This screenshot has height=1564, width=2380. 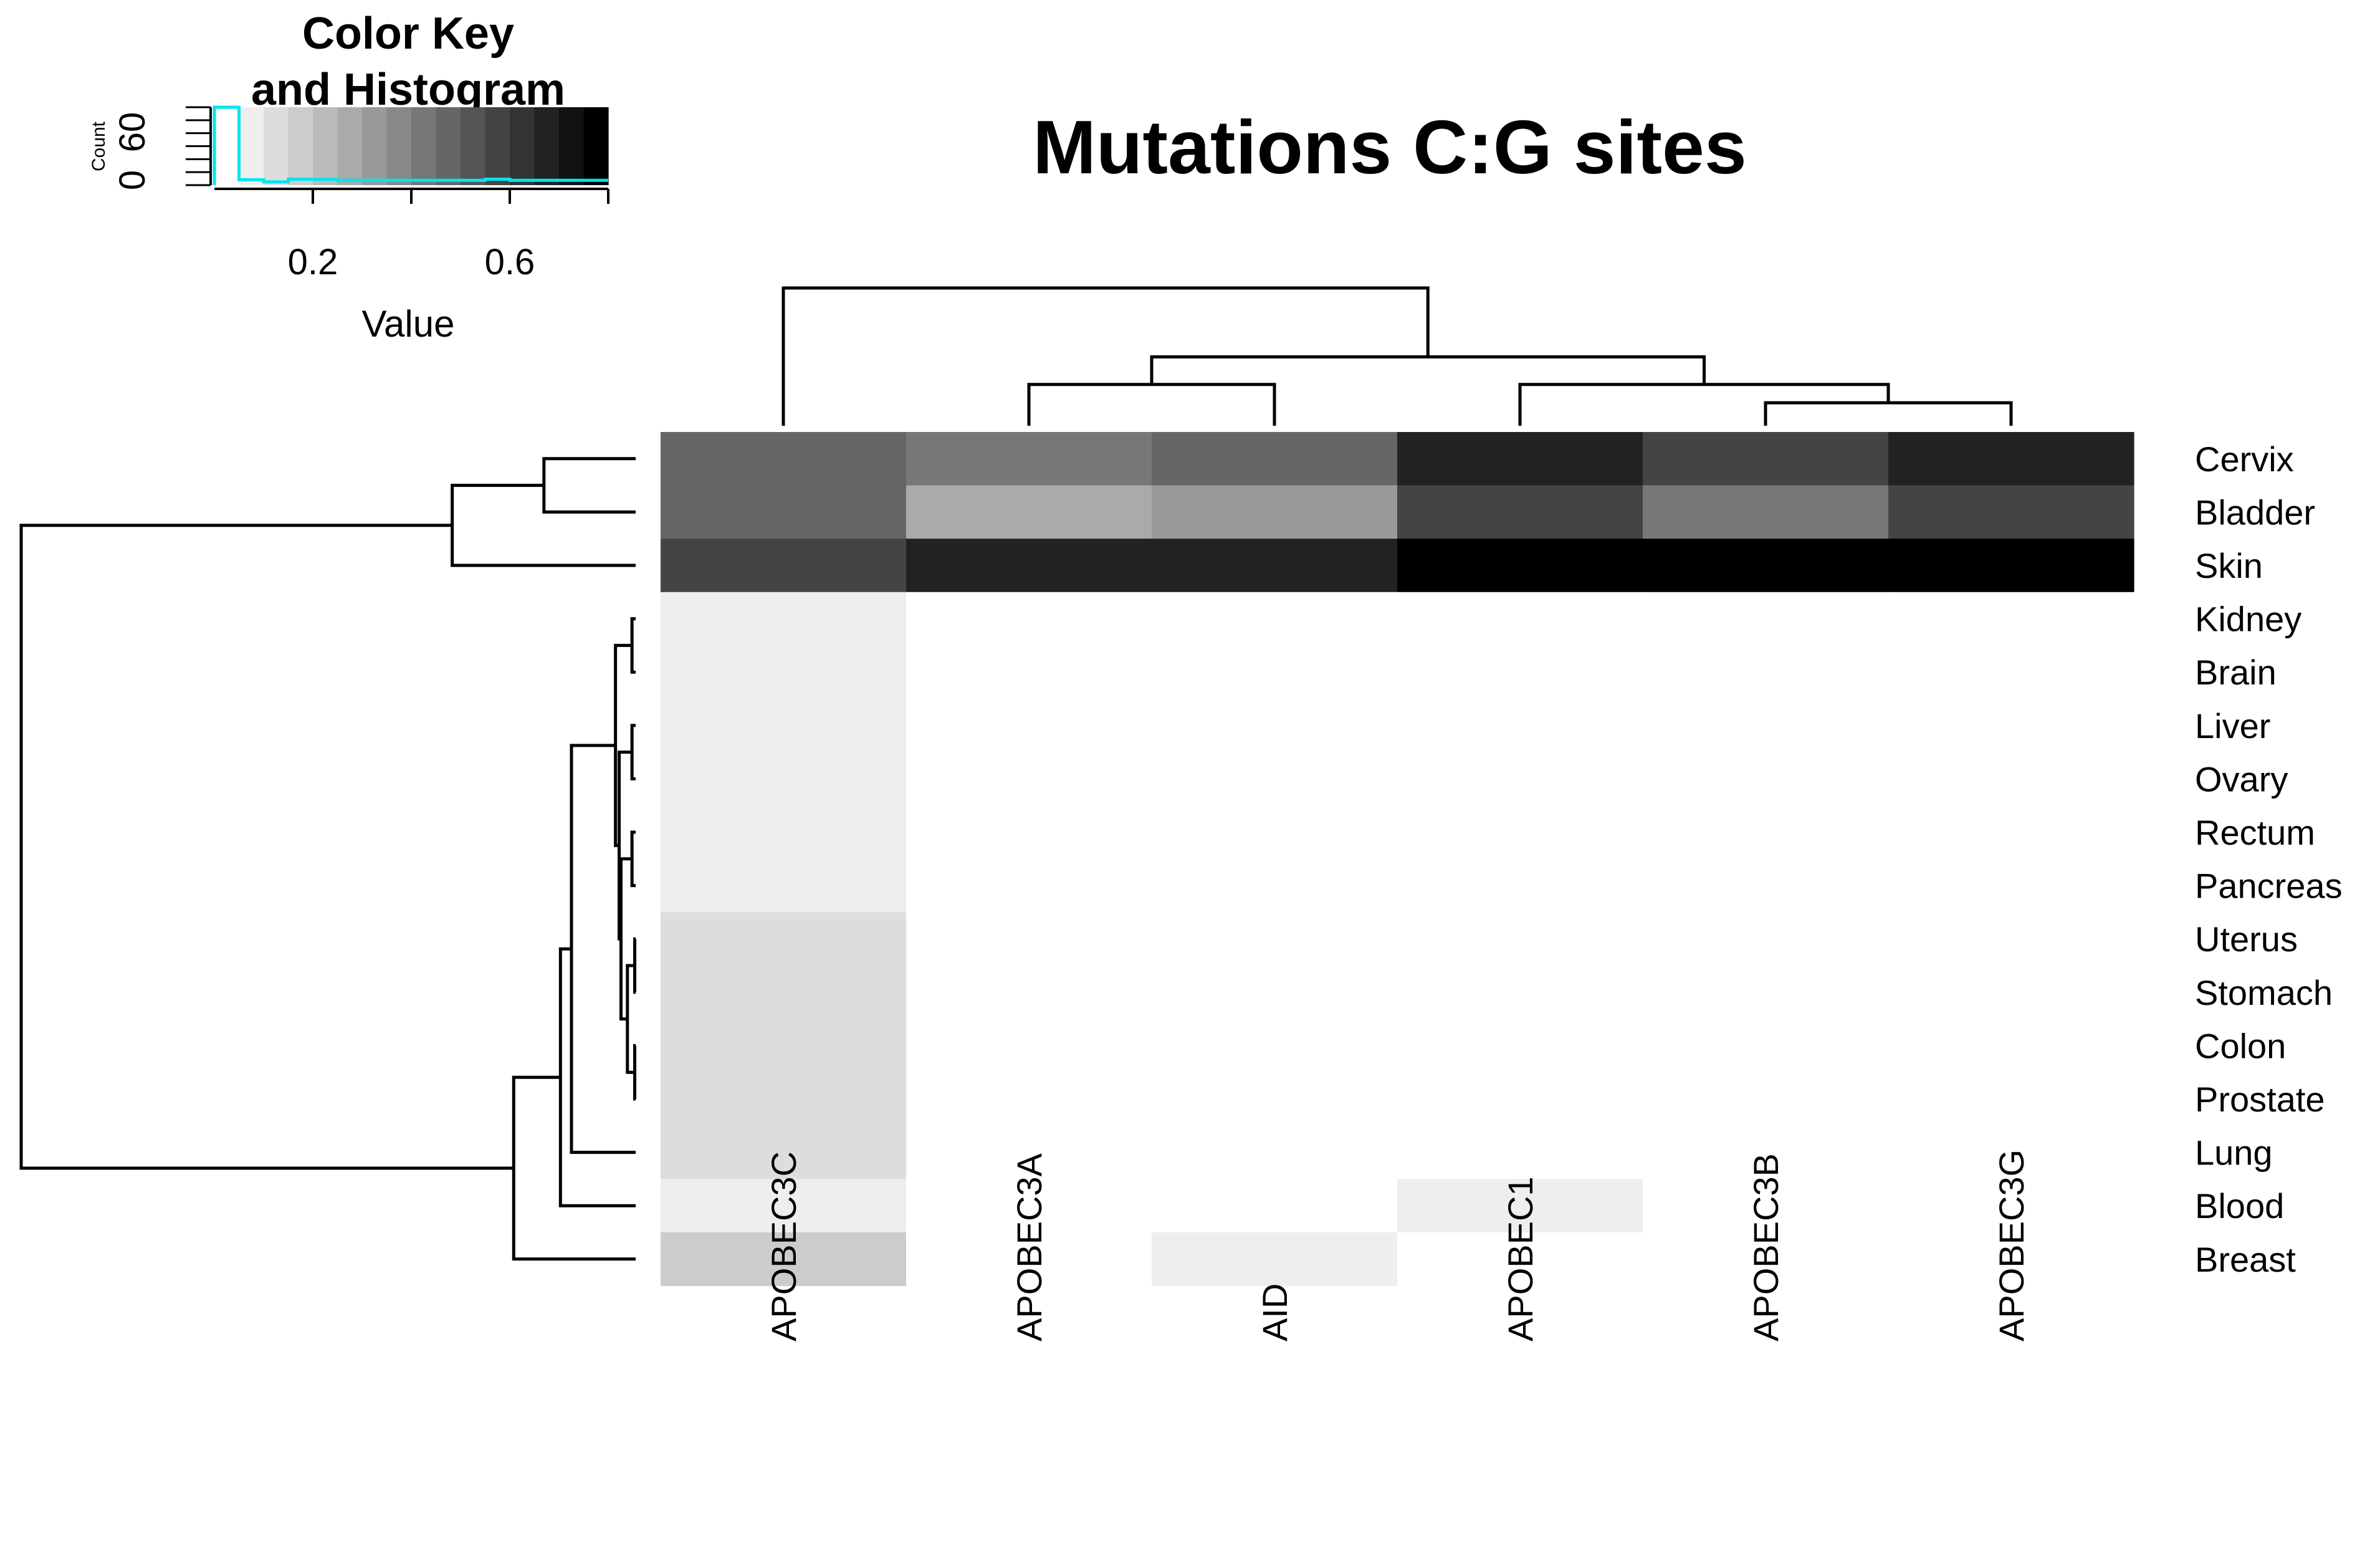 What do you see at coordinates (1029, 1247) in the screenshot?
I see `column-label-apobec3a: APOBEC3A` at bounding box center [1029, 1247].